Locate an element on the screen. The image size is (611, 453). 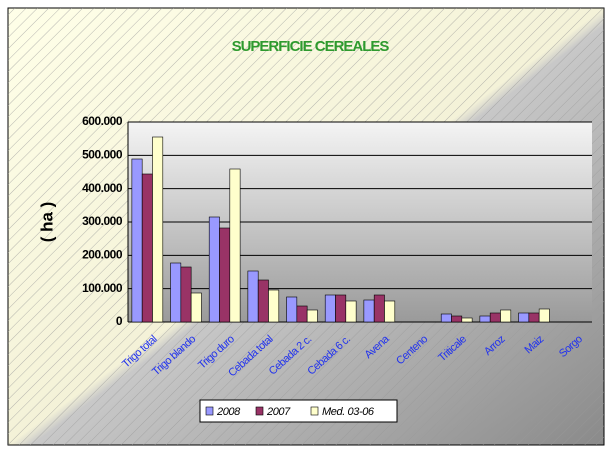
chart-title: SUPERFICIE CEREALES is located at coordinates (311, 46).